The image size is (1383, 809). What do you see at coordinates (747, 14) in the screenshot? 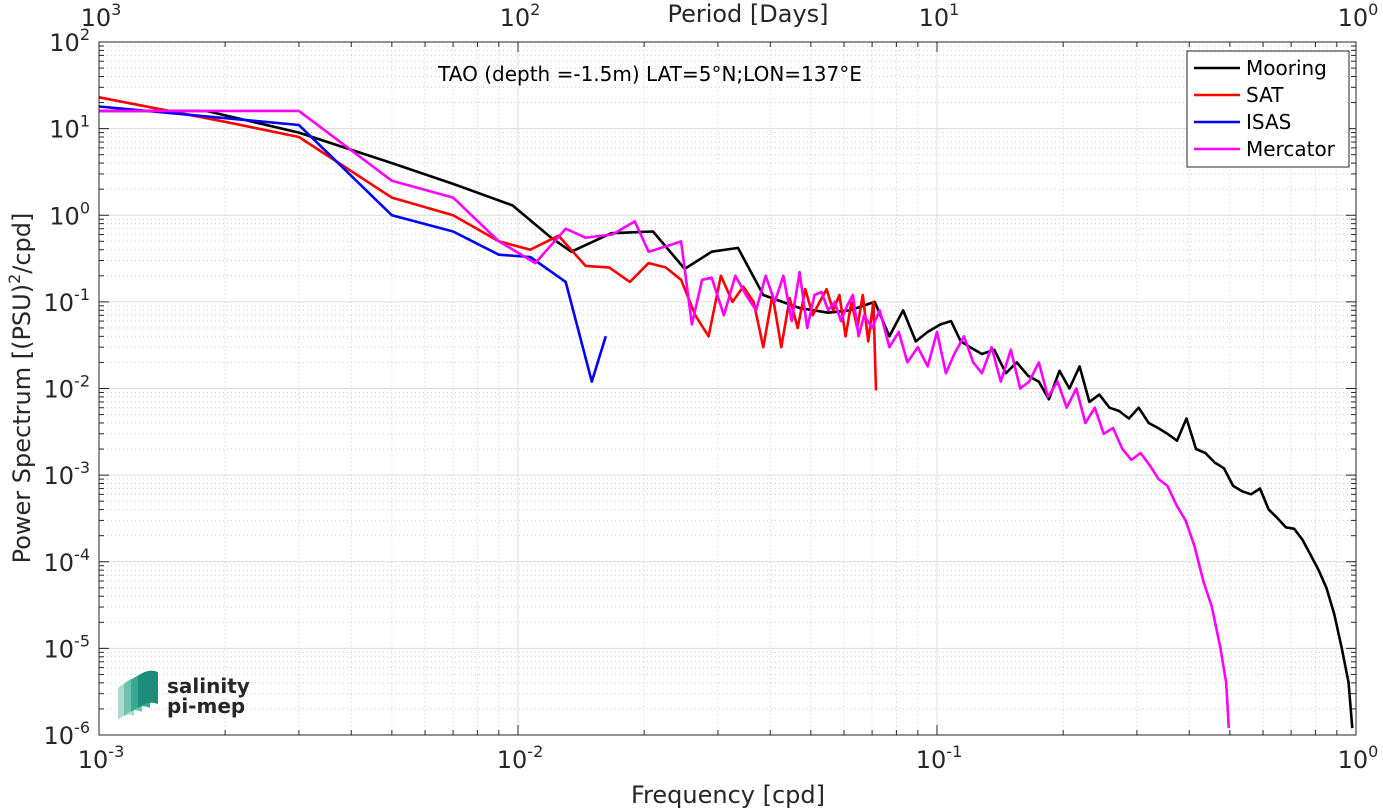
I see `top-axis-label: Period [Days]` at bounding box center [747, 14].